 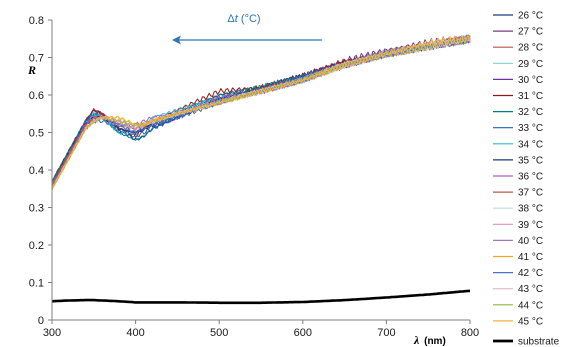 I want to click on x-tick-label: 500, so click(x=219, y=333).